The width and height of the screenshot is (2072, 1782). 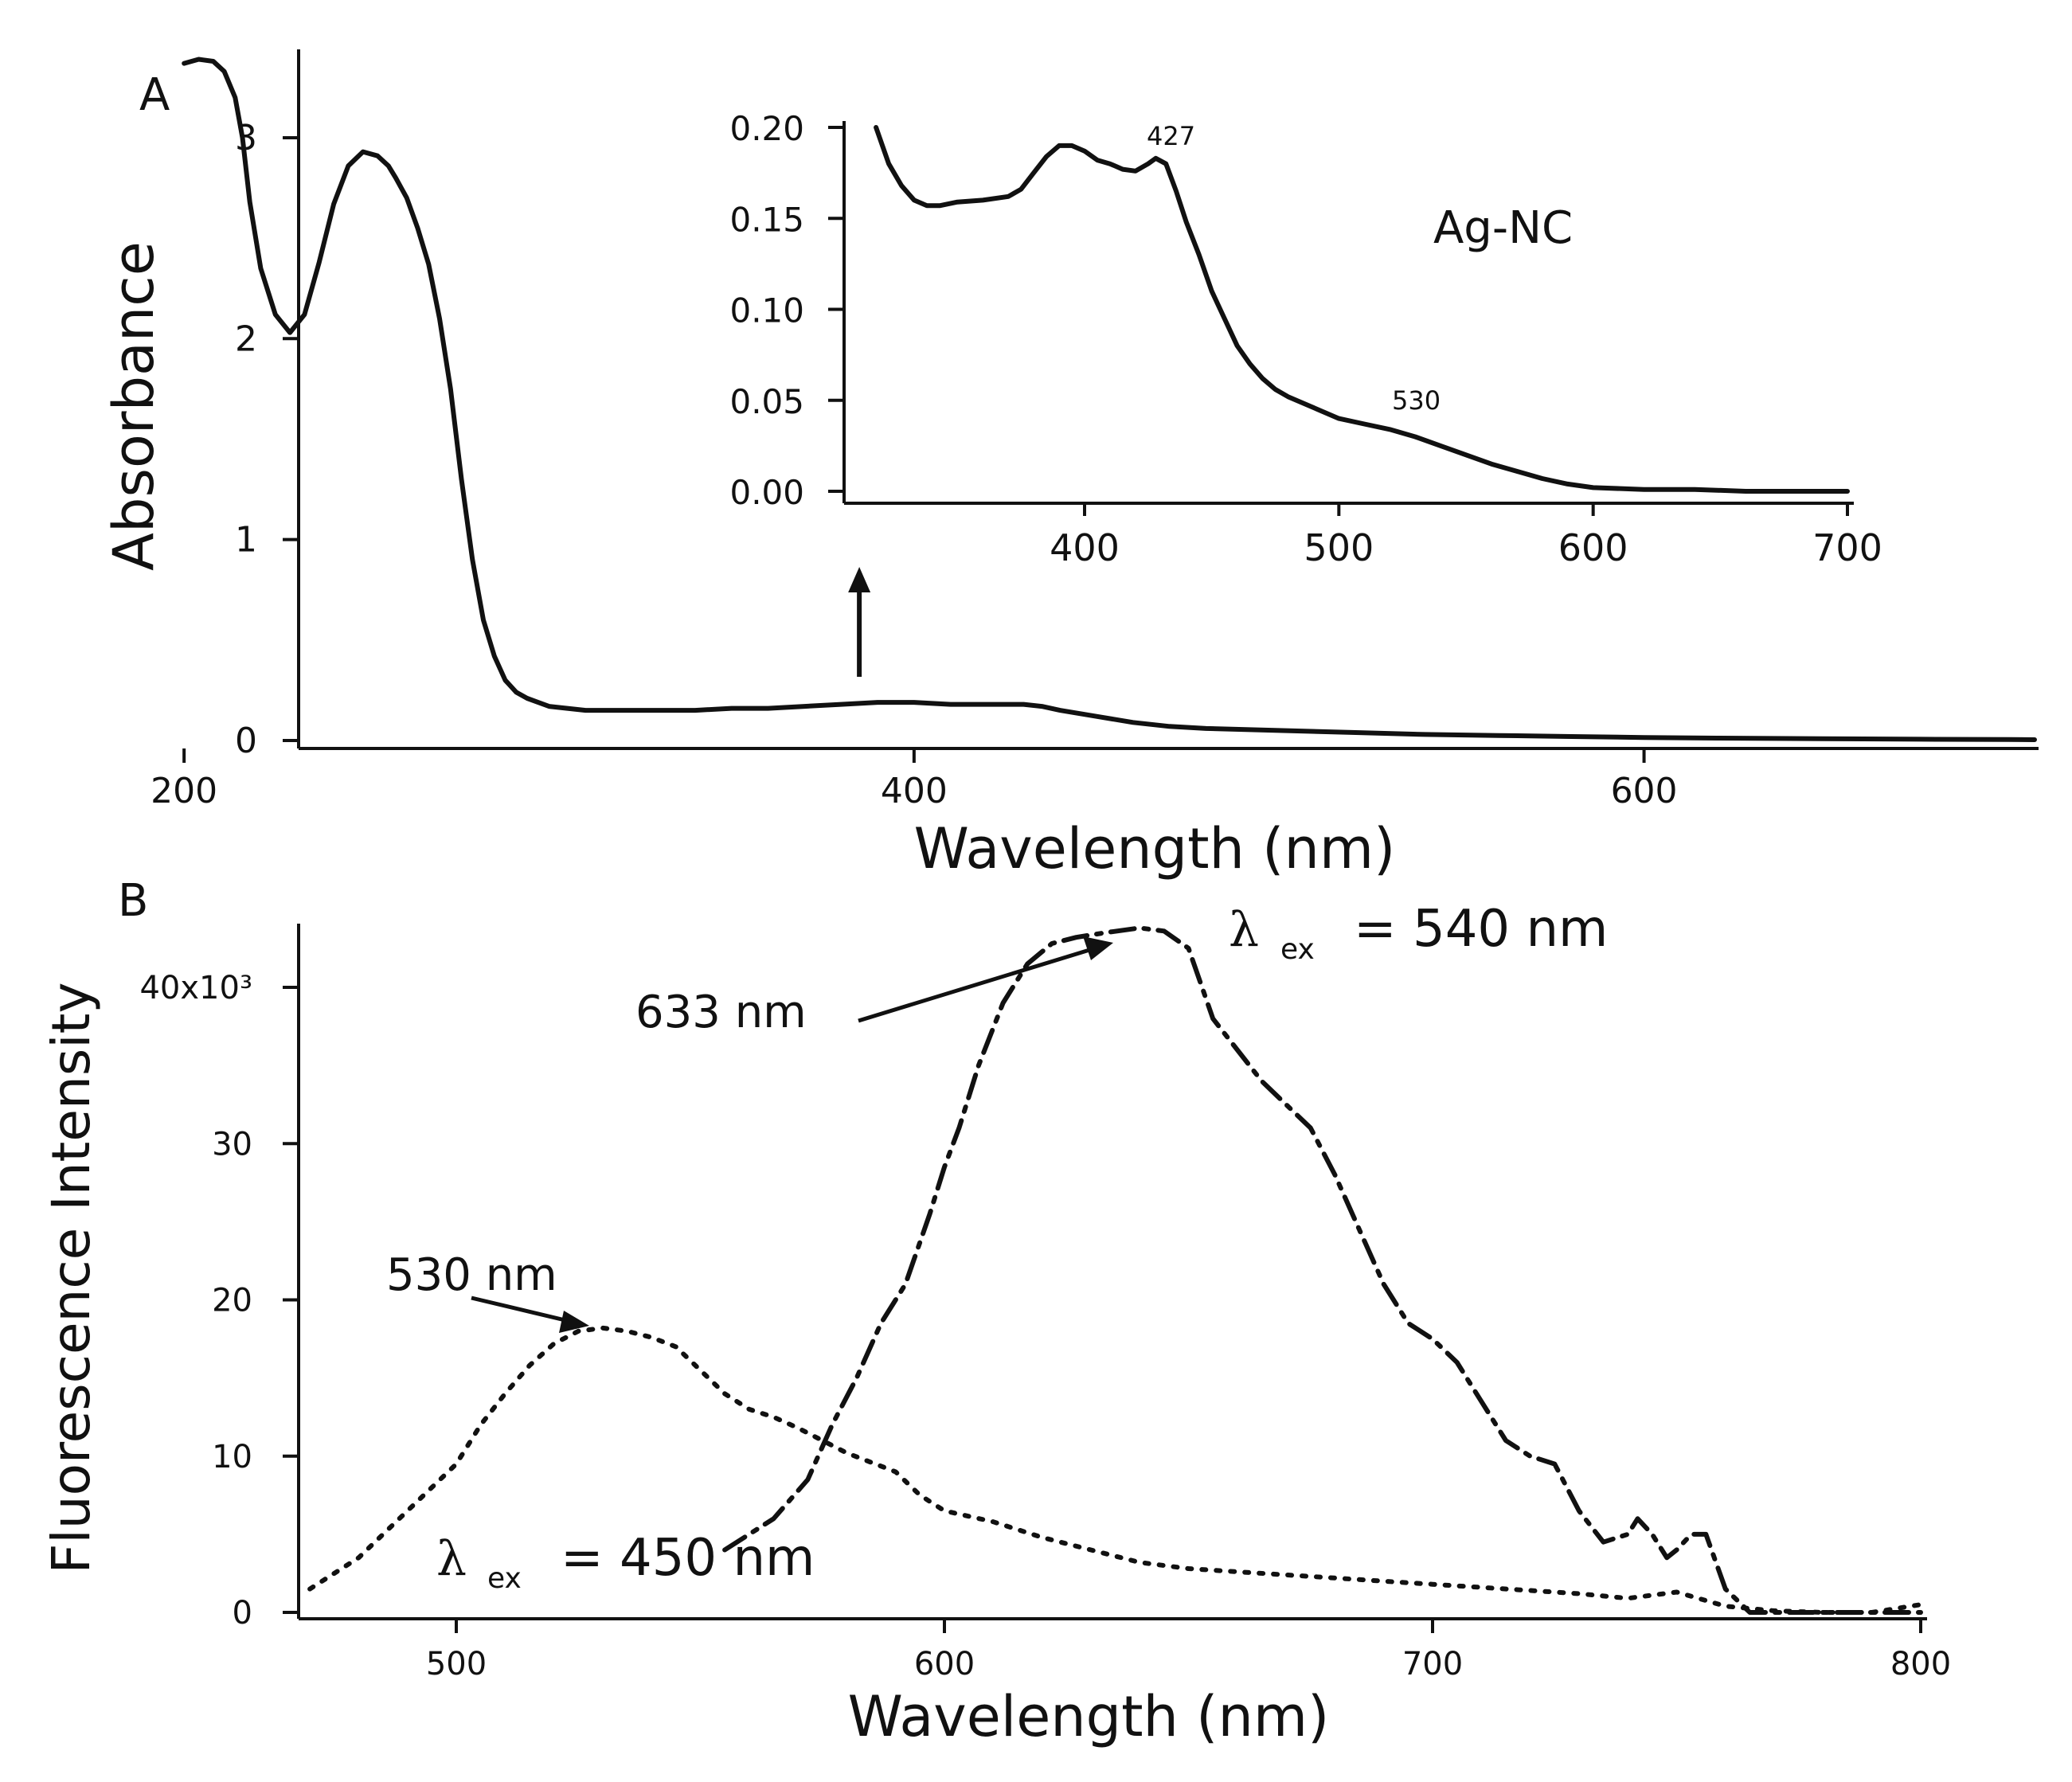 I want to click on lambda-540-text: = 540 nm, so click(x=1481, y=929).